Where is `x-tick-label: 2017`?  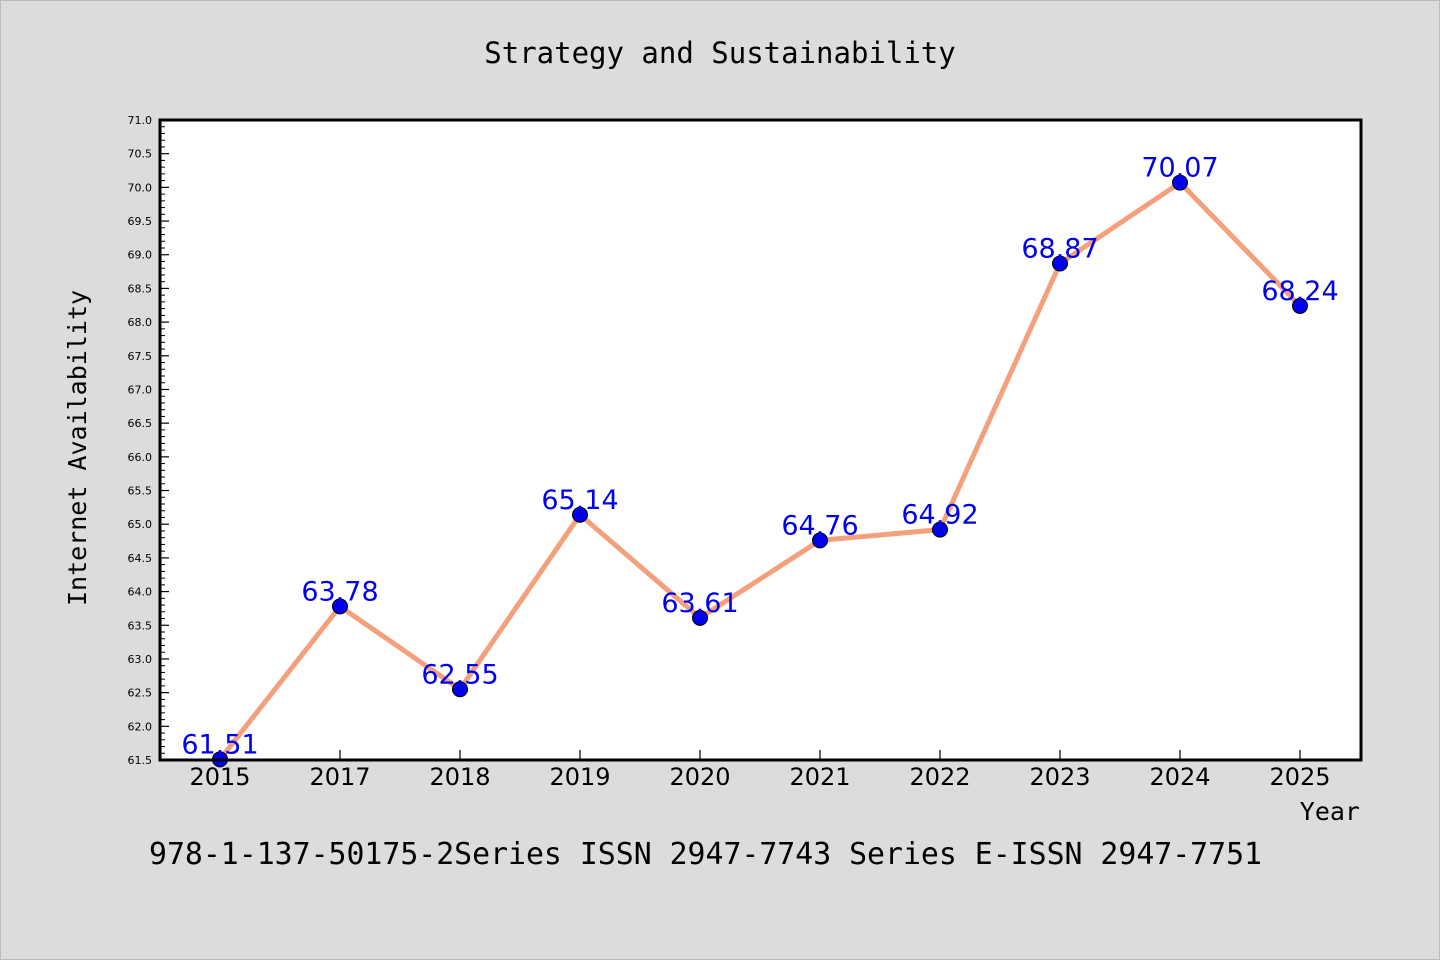
x-tick-label: 2017 is located at coordinates (339, 777).